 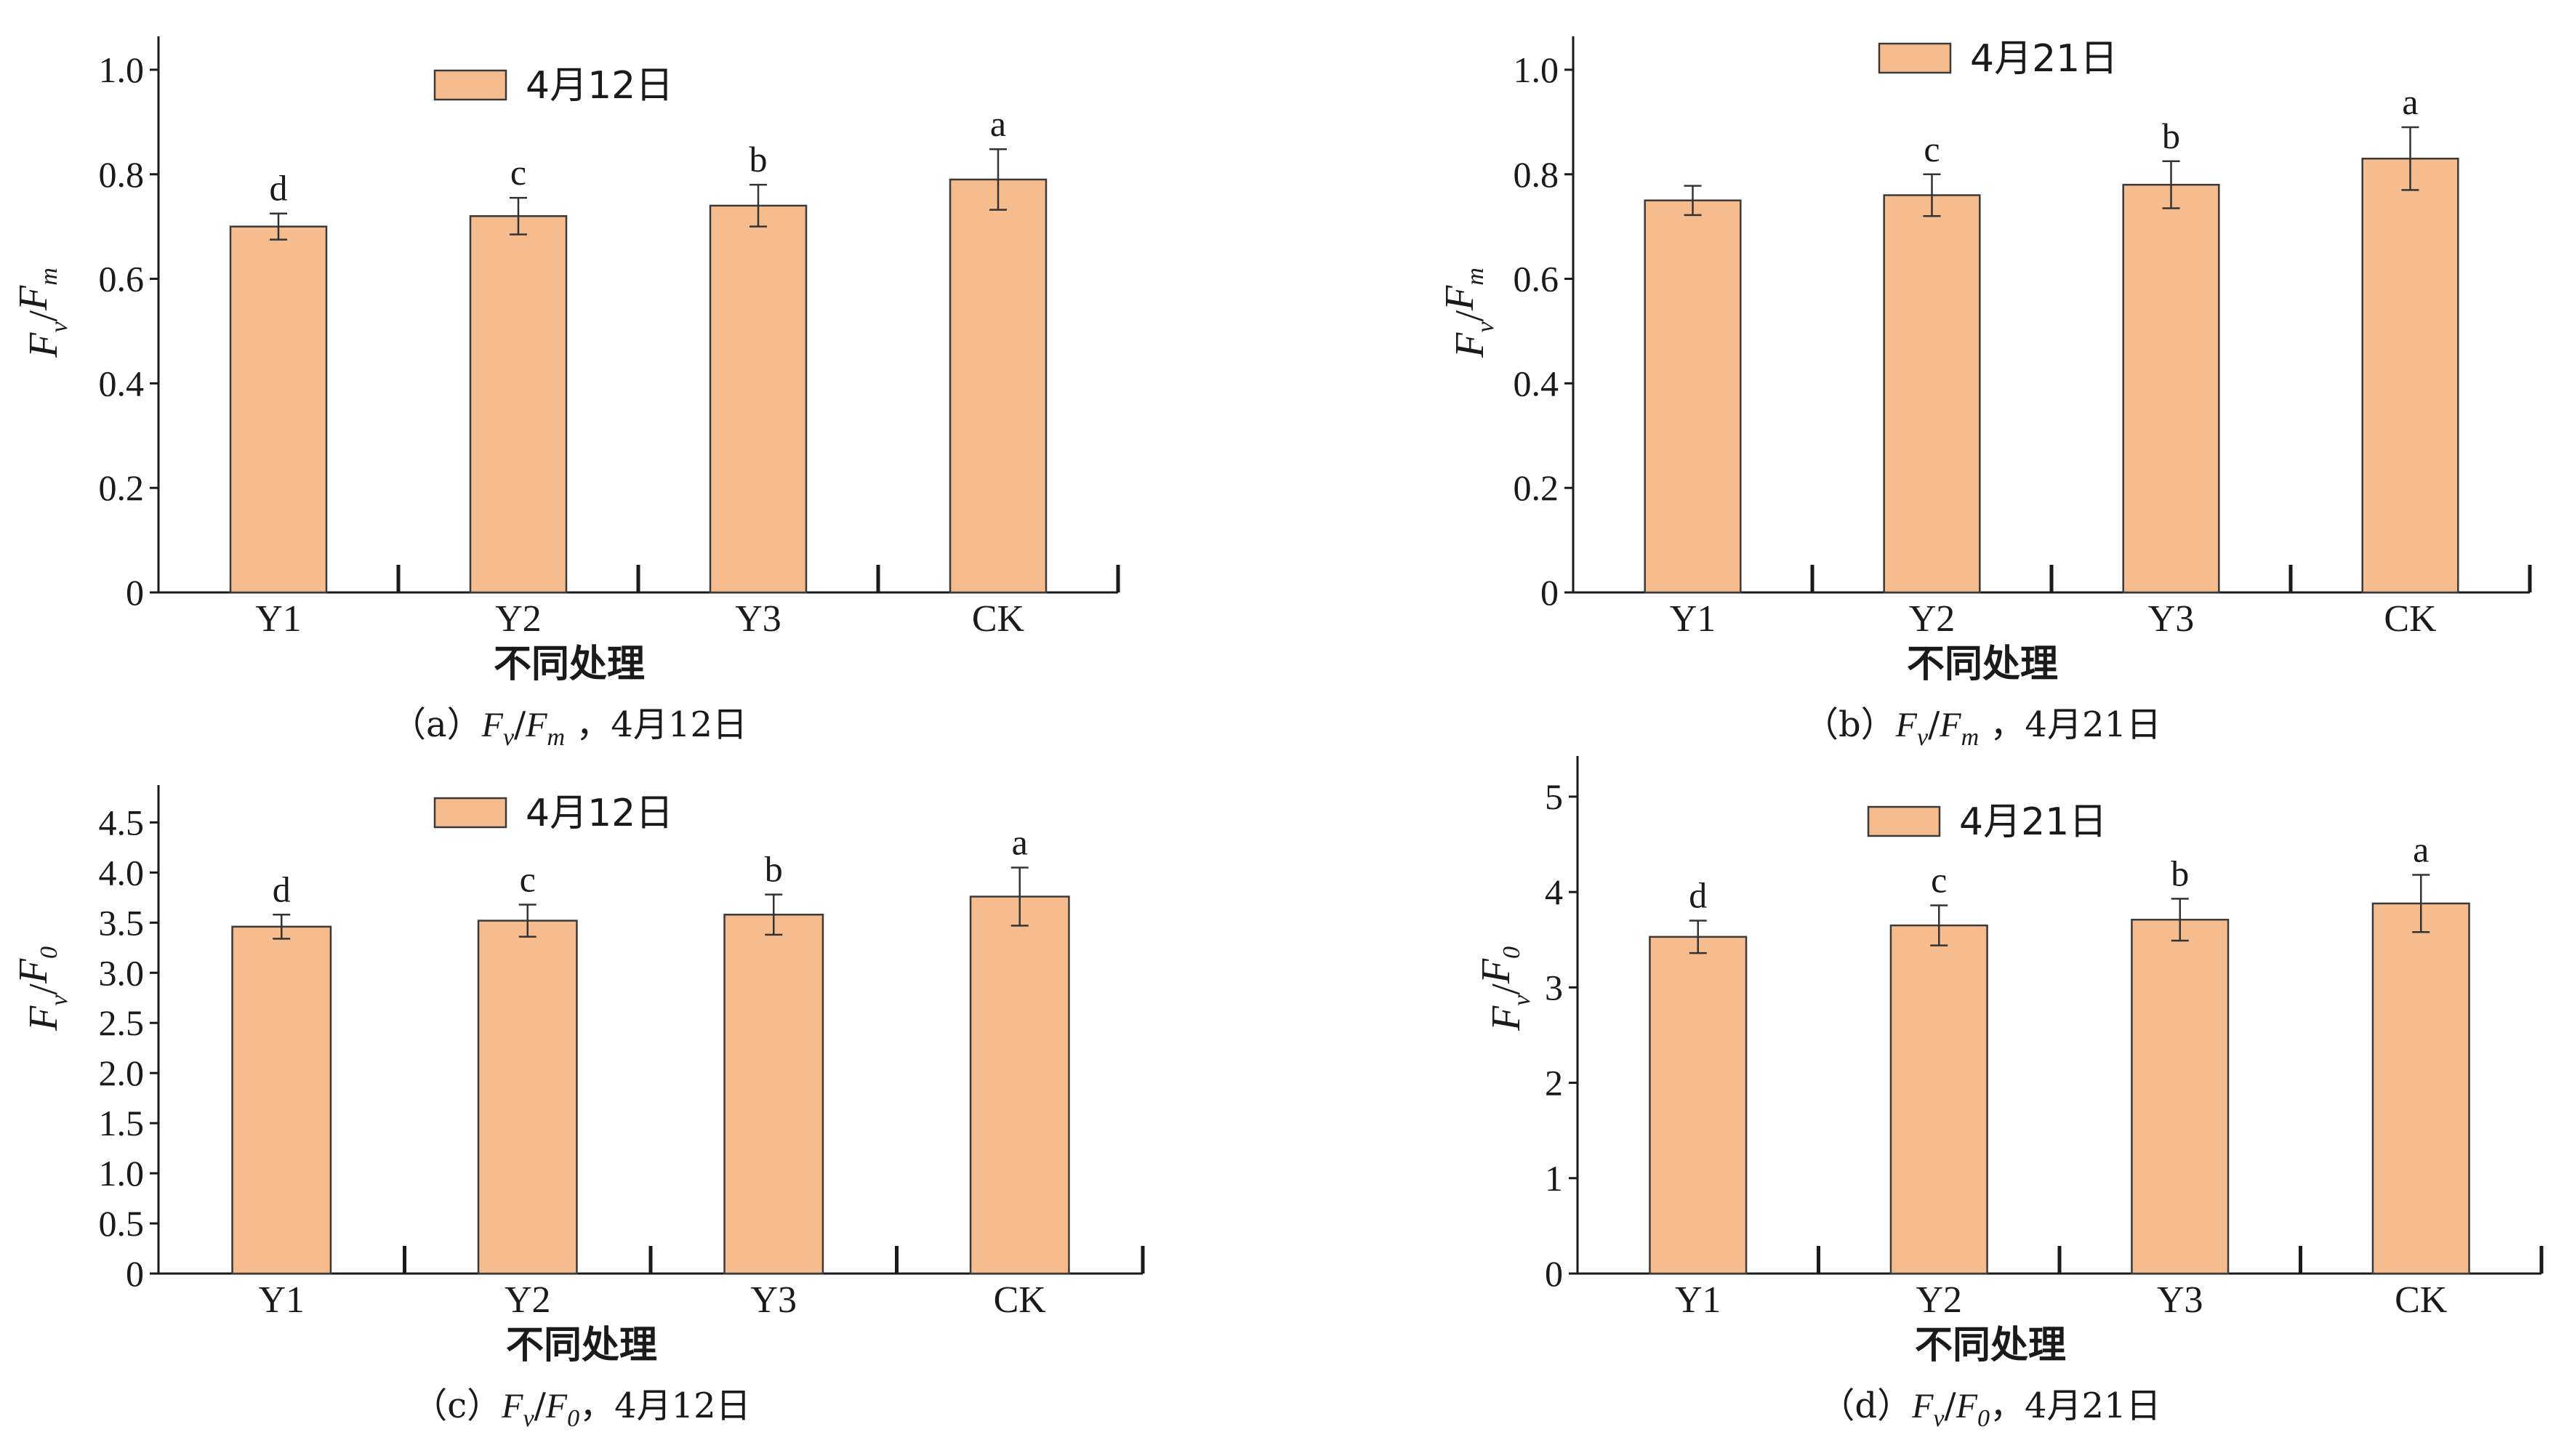 What do you see at coordinates (1537, 174) in the screenshot?
I see `y-tick-label: 0.8` at bounding box center [1537, 174].